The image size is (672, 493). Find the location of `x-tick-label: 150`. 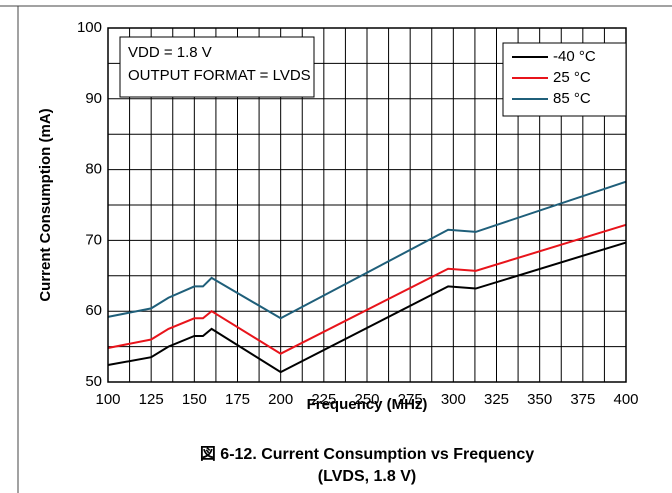

x-tick-label: 150 is located at coordinates (194, 399).